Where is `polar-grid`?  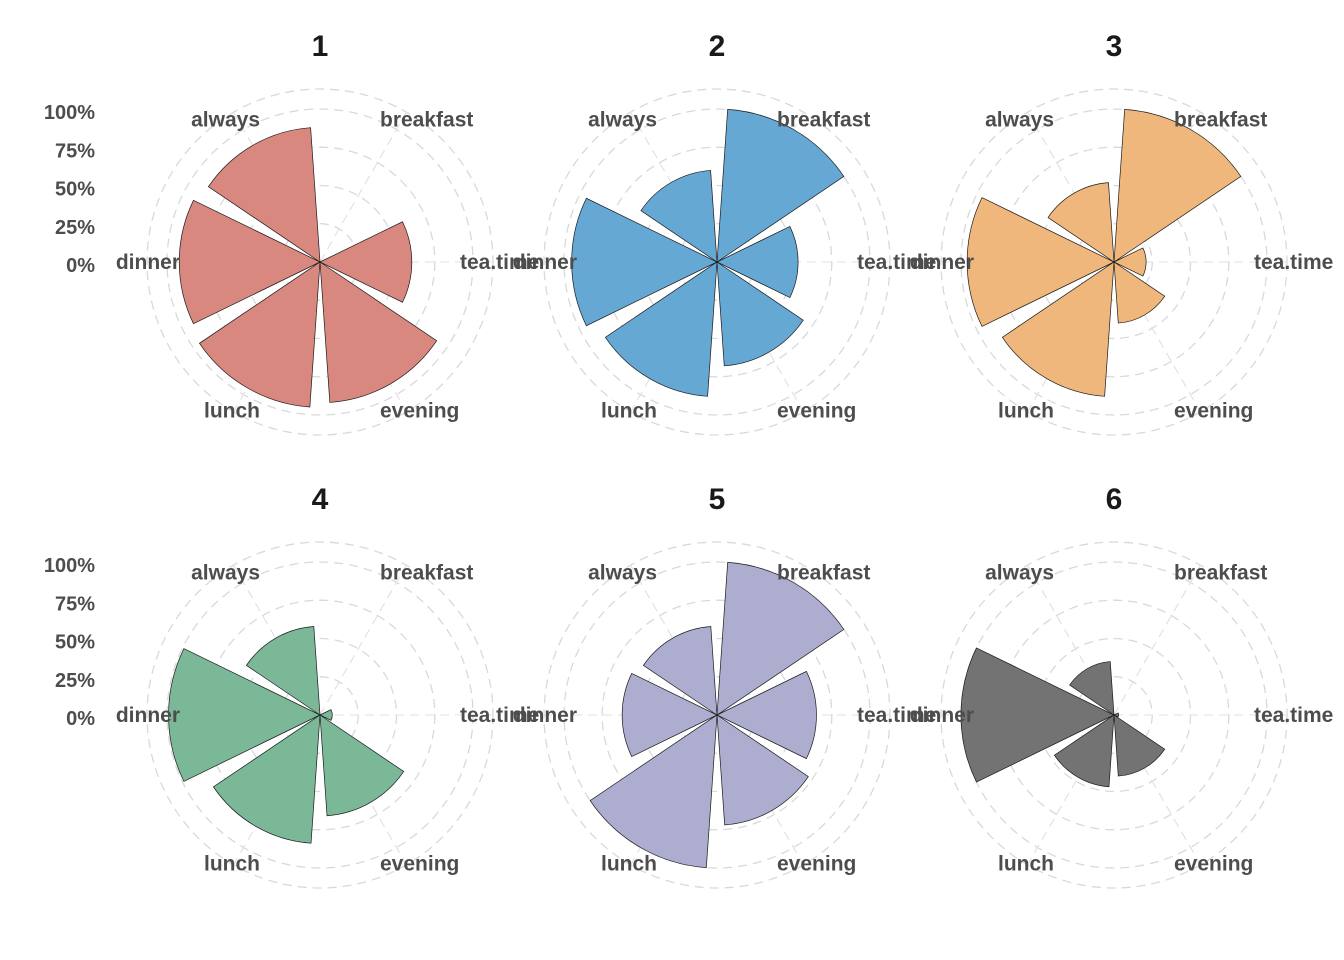
polar-grid is located at coordinates (320, 262).